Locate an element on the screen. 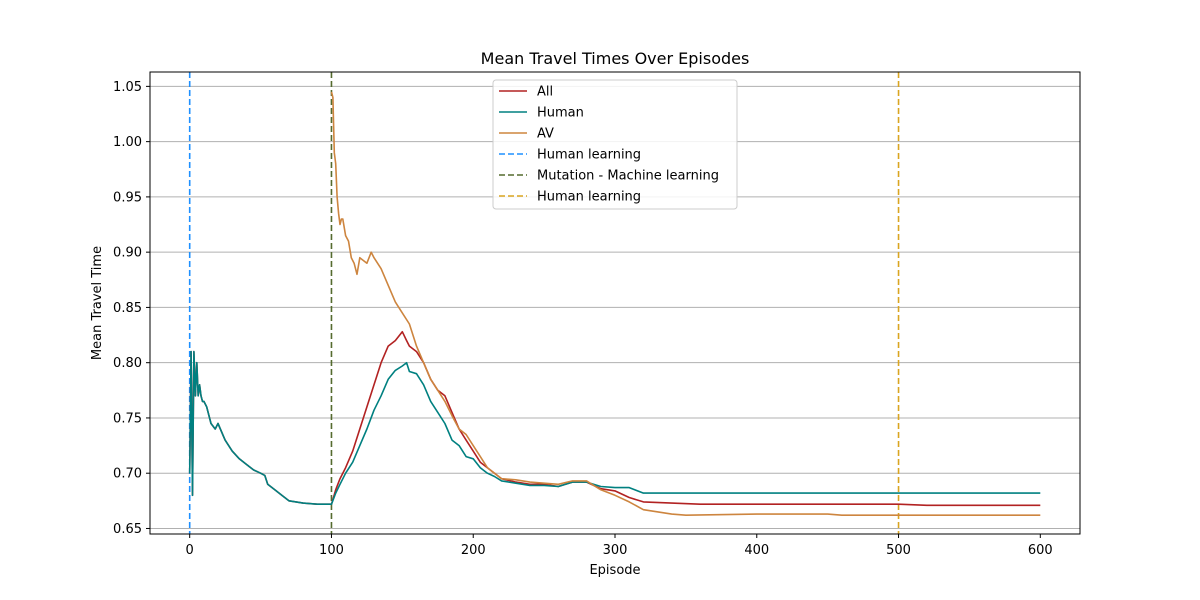 Image resolution: width=1200 pixels, height=600 pixels. x-axis-title: Episode is located at coordinates (614, 570).